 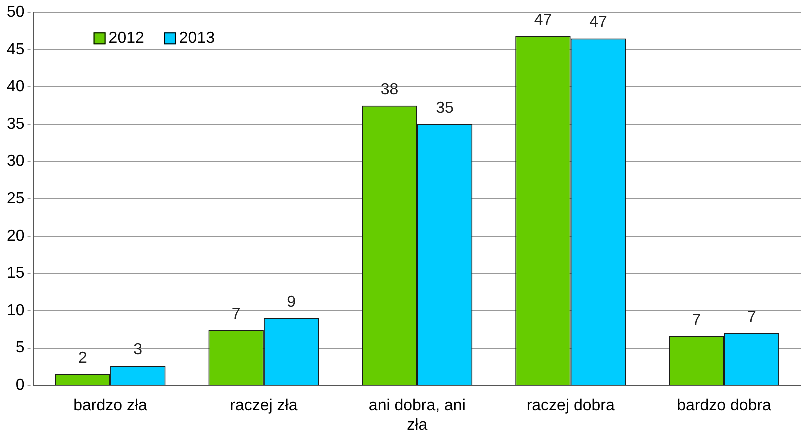 What do you see at coordinates (16, 273) in the screenshot?
I see `y-tick-label: 15` at bounding box center [16, 273].